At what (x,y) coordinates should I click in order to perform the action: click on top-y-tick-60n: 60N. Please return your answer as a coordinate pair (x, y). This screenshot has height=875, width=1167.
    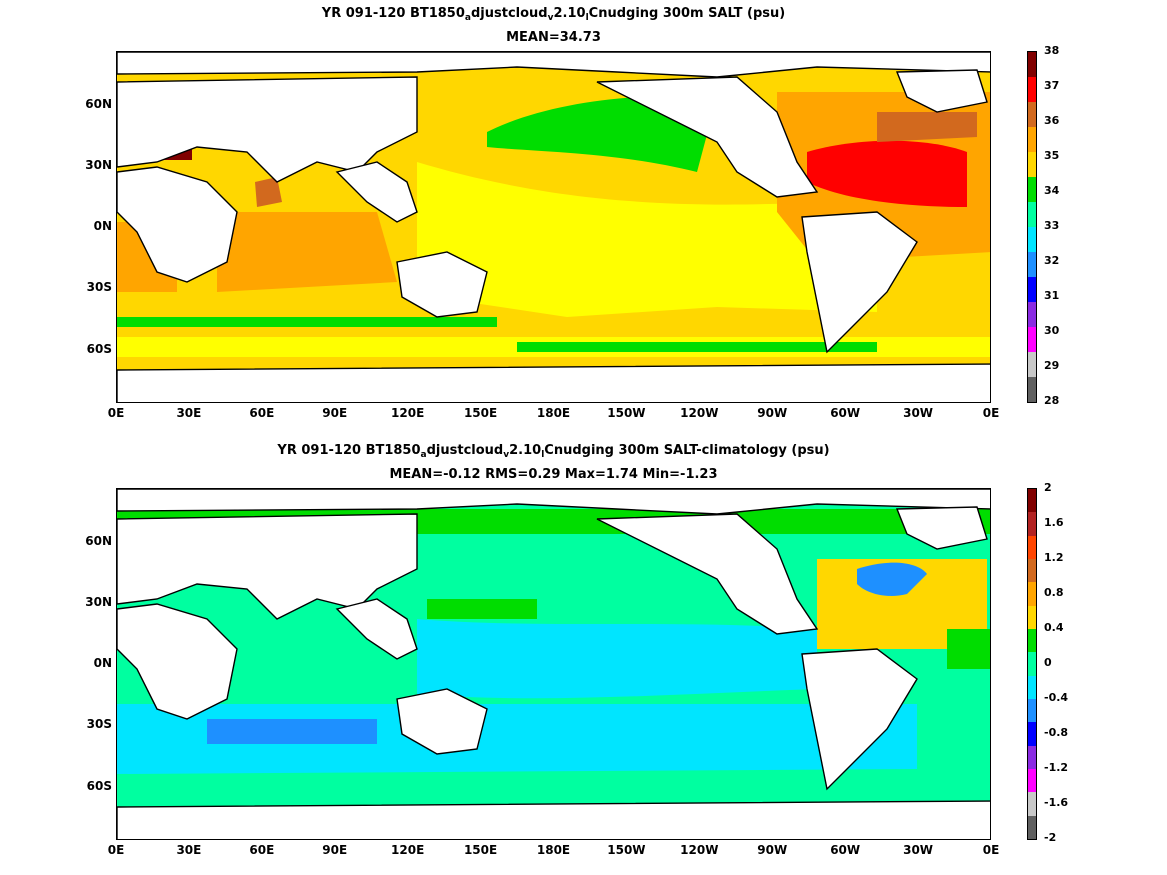
    Looking at the image, I should click on (98, 104).